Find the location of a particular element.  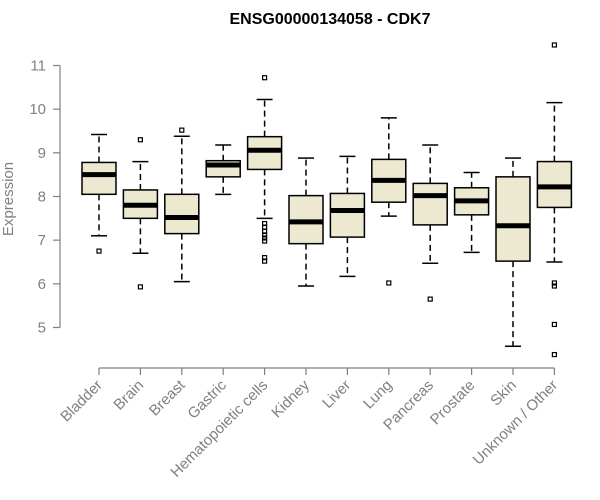

x-tick-label: Prostate is located at coordinates (453, 403).